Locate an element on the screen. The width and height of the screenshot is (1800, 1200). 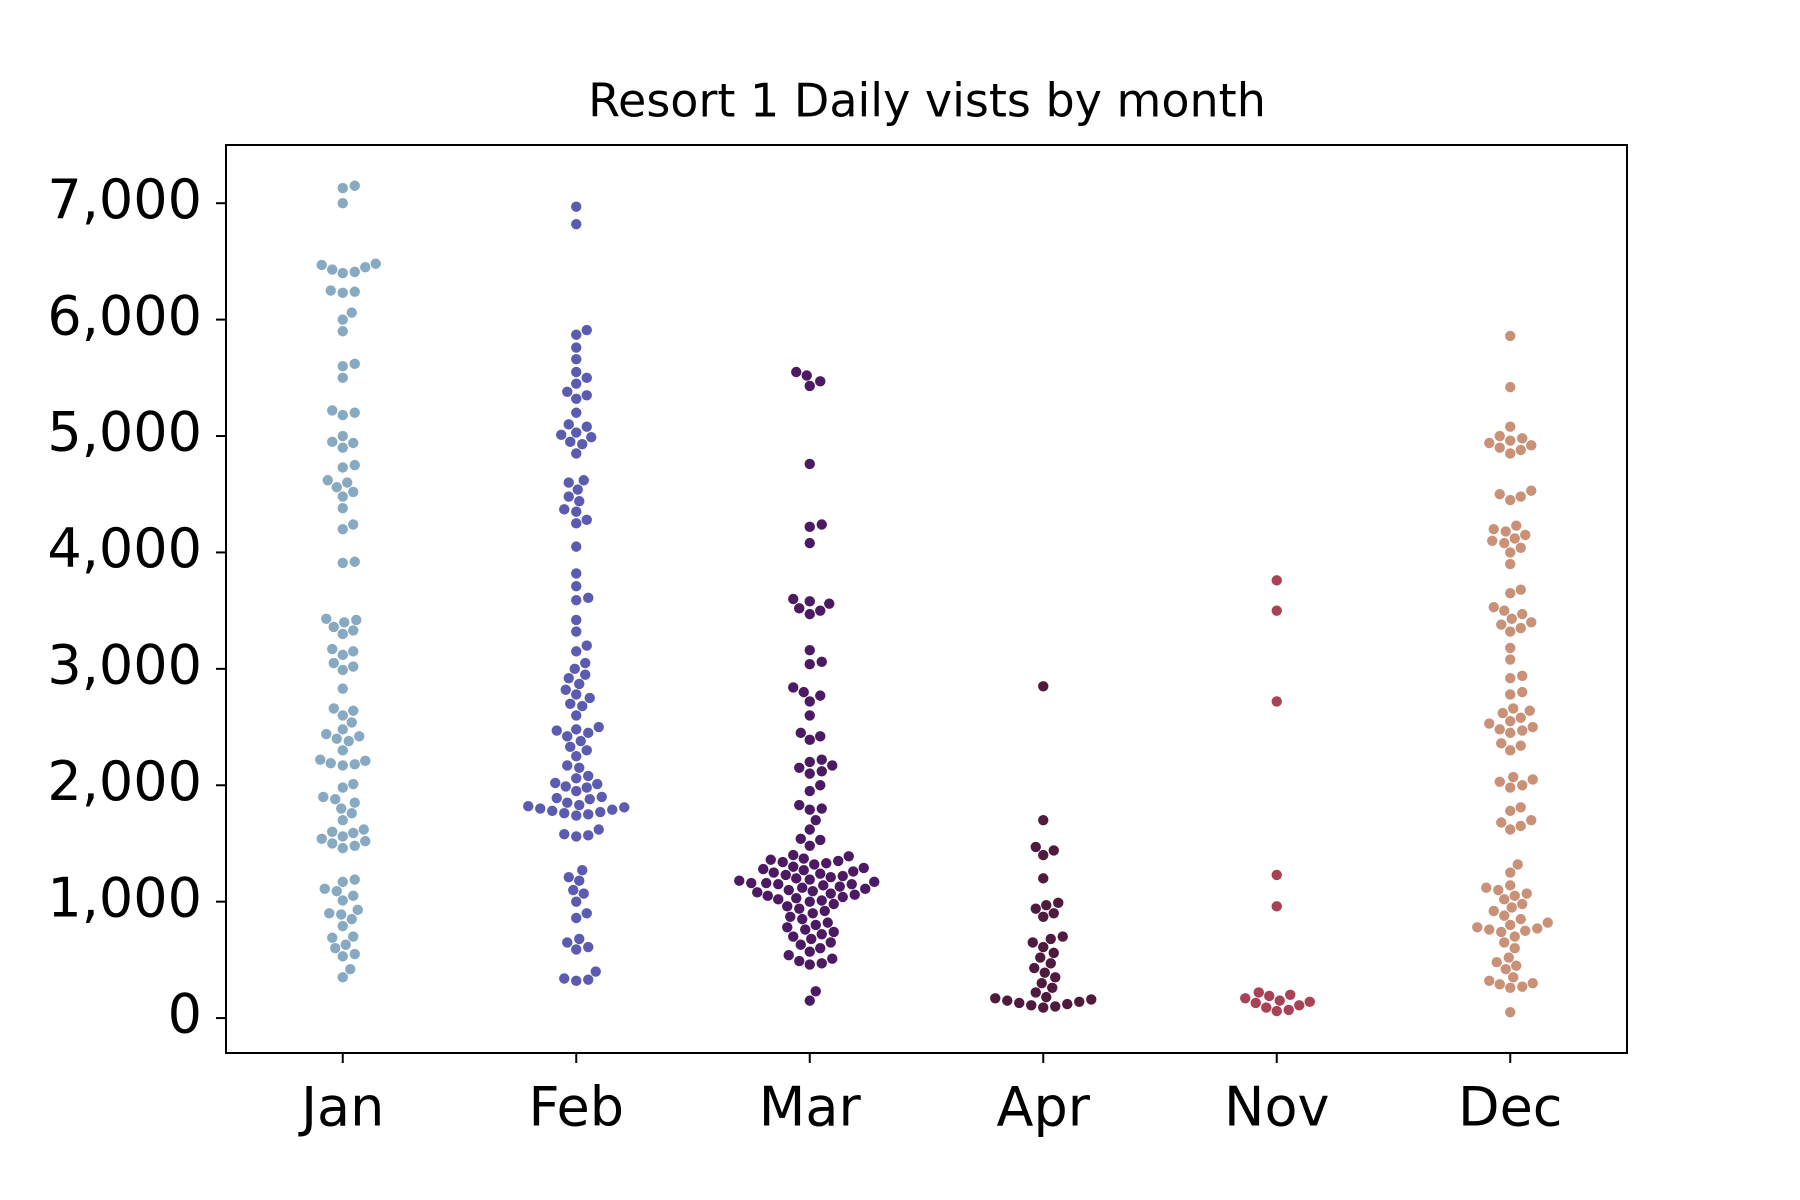
x-tick-label: Jan is located at coordinates (341, 1107).